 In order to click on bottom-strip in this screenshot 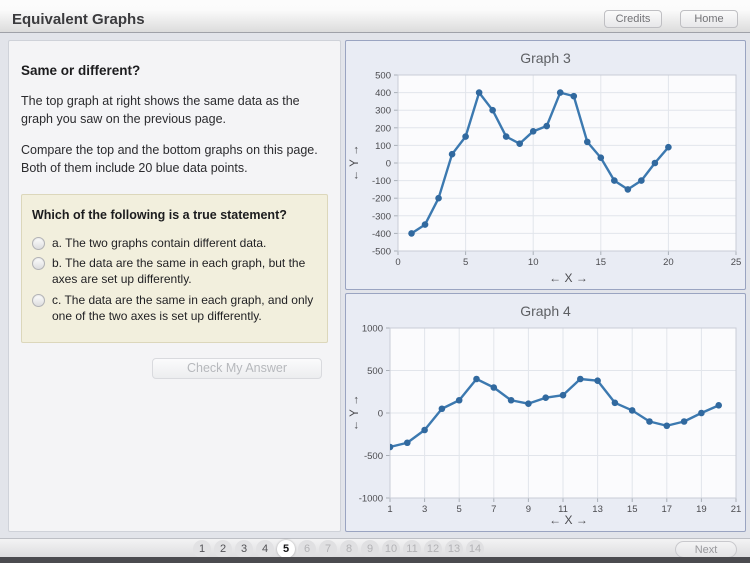, I will do `click(375, 560)`.